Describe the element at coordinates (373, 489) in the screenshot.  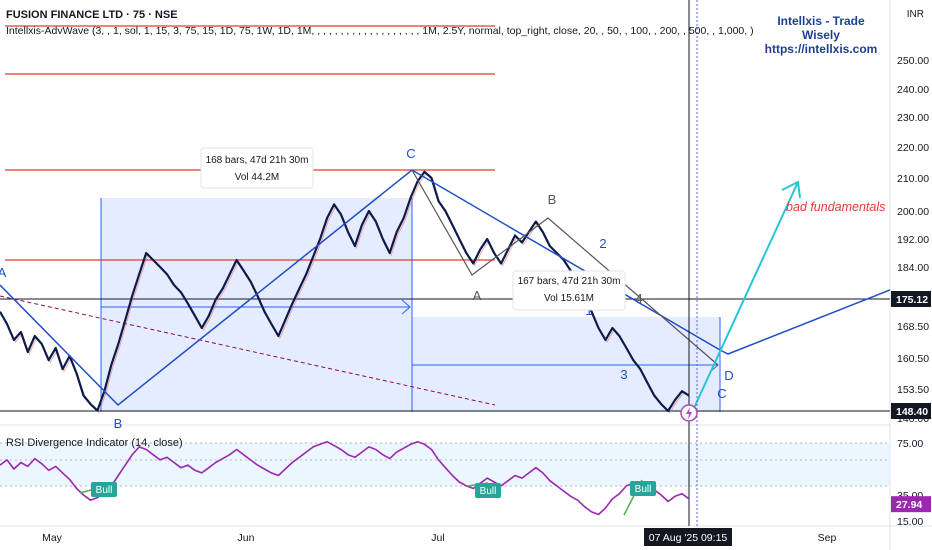
I see `bull-tags: Bull Bull Bull` at that location.